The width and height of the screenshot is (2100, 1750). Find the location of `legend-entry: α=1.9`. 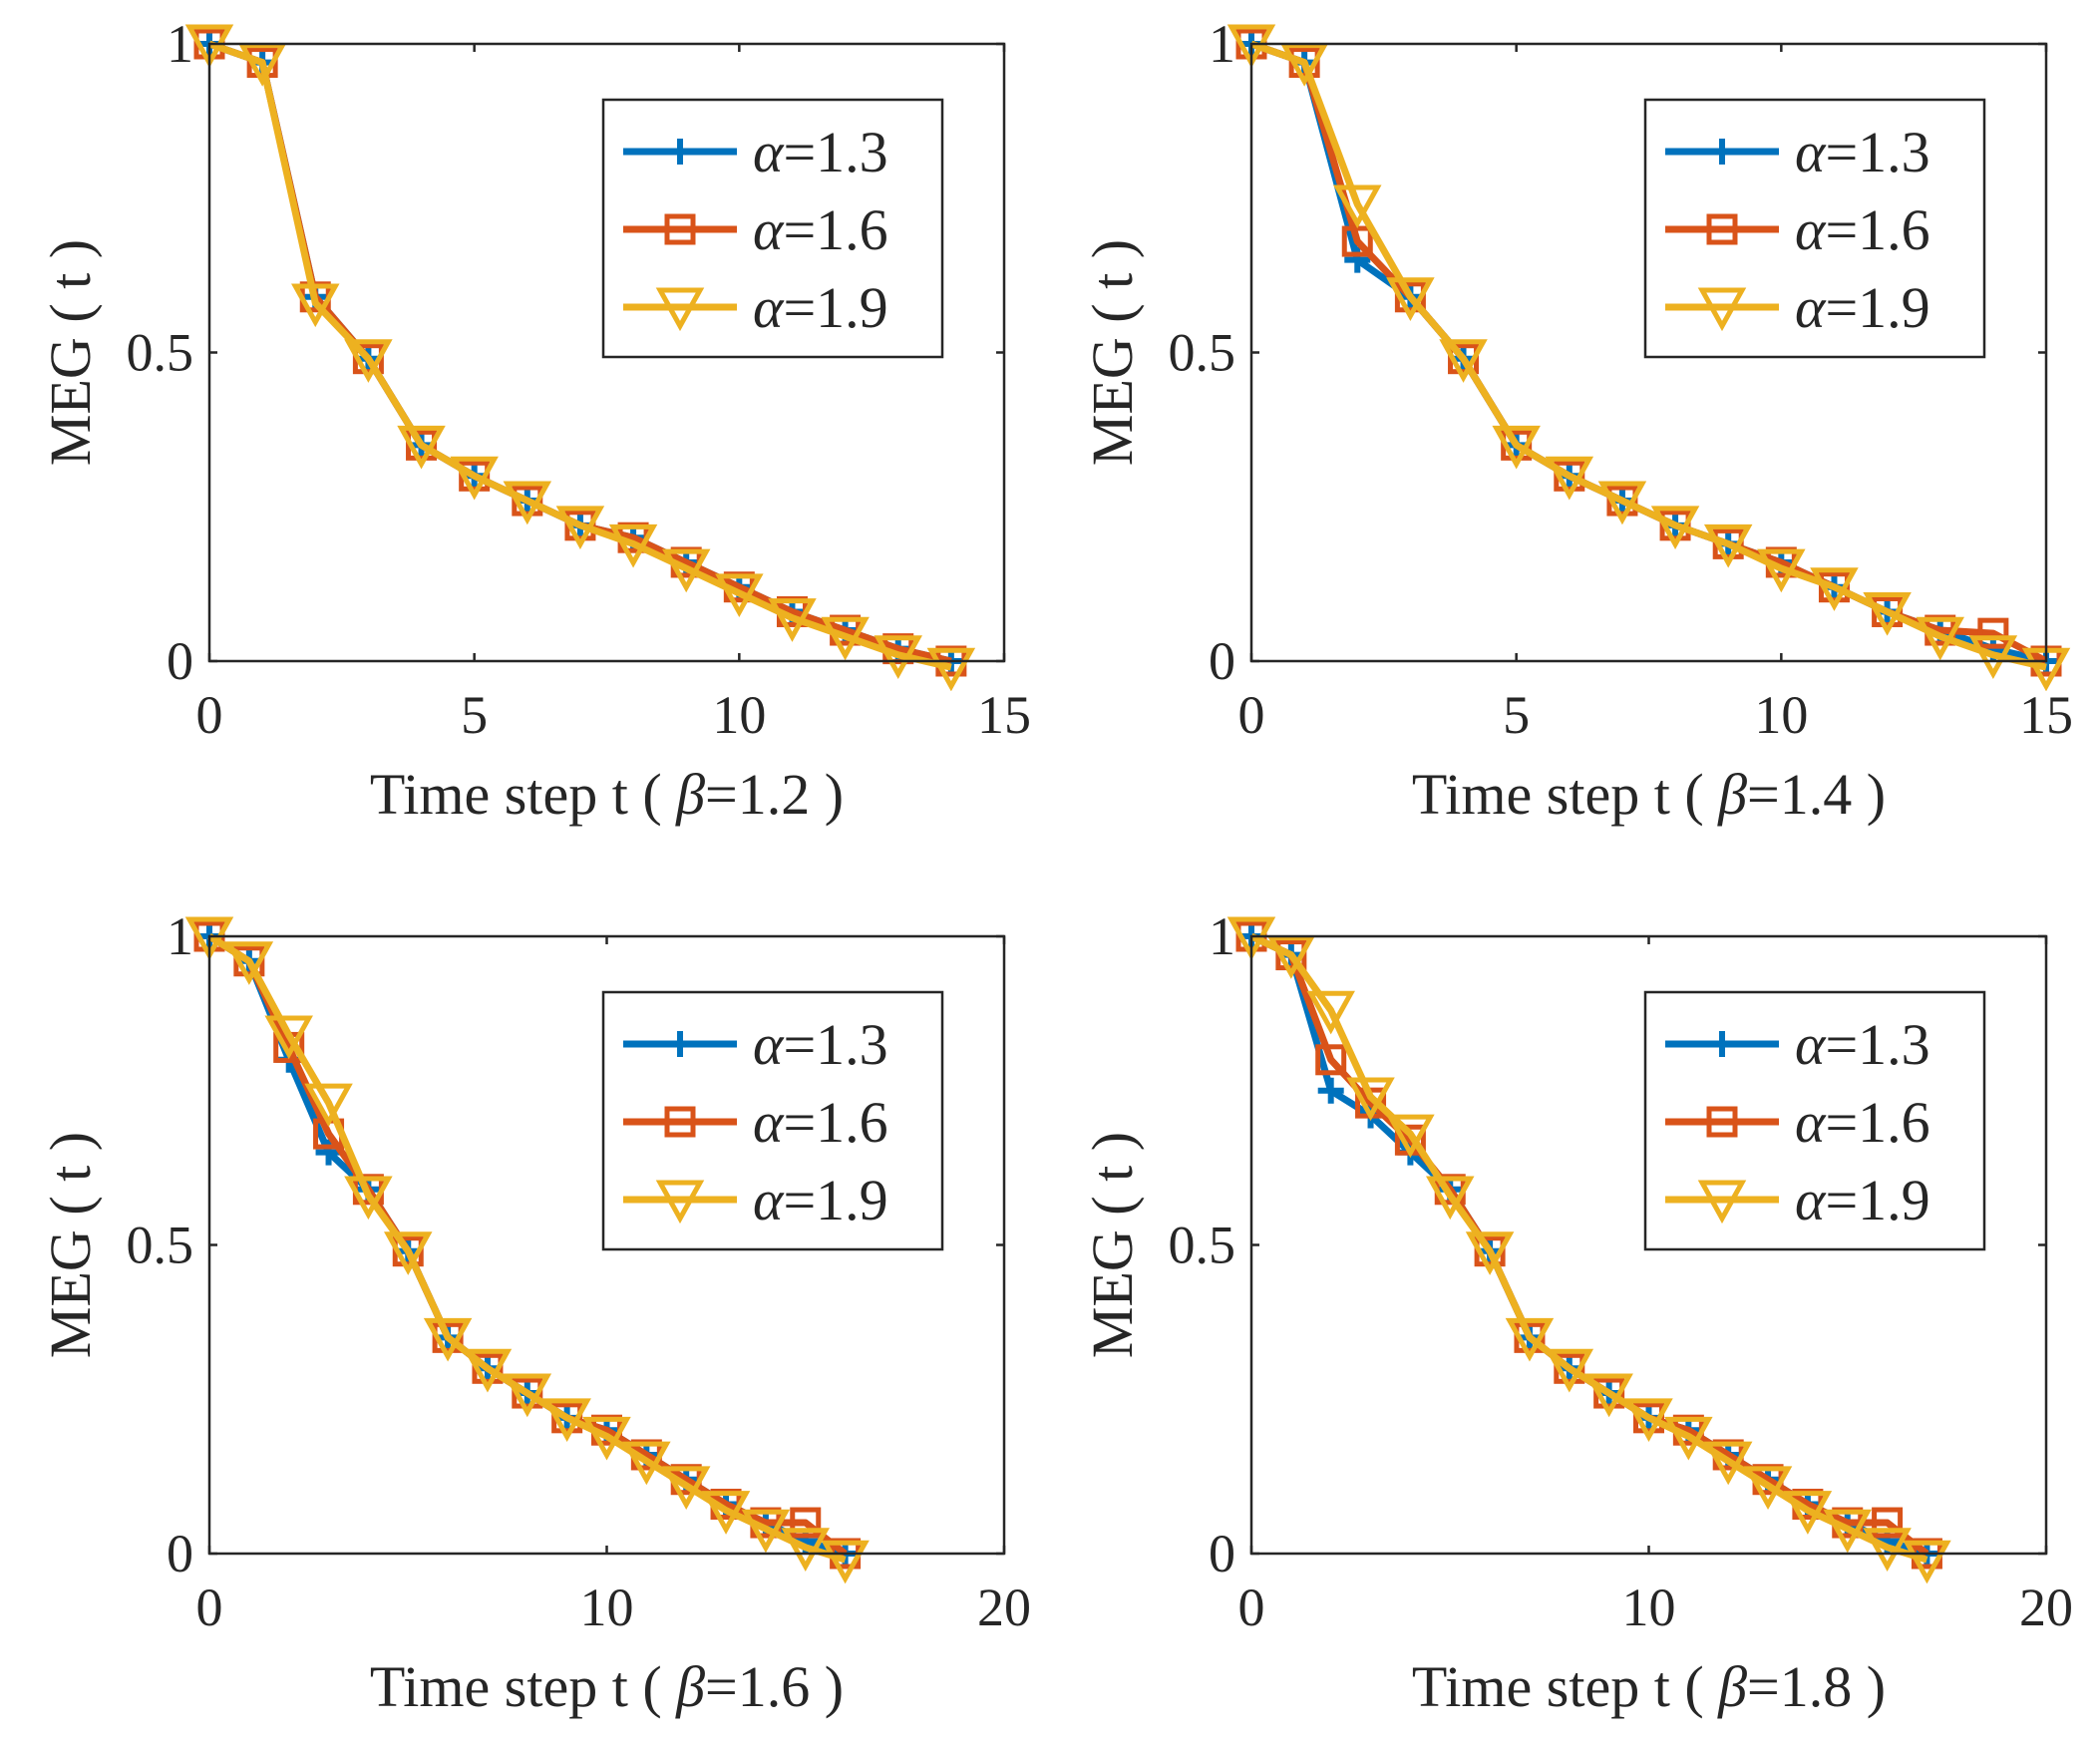

legend-entry: α=1.9 is located at coordinates (756, 1200).